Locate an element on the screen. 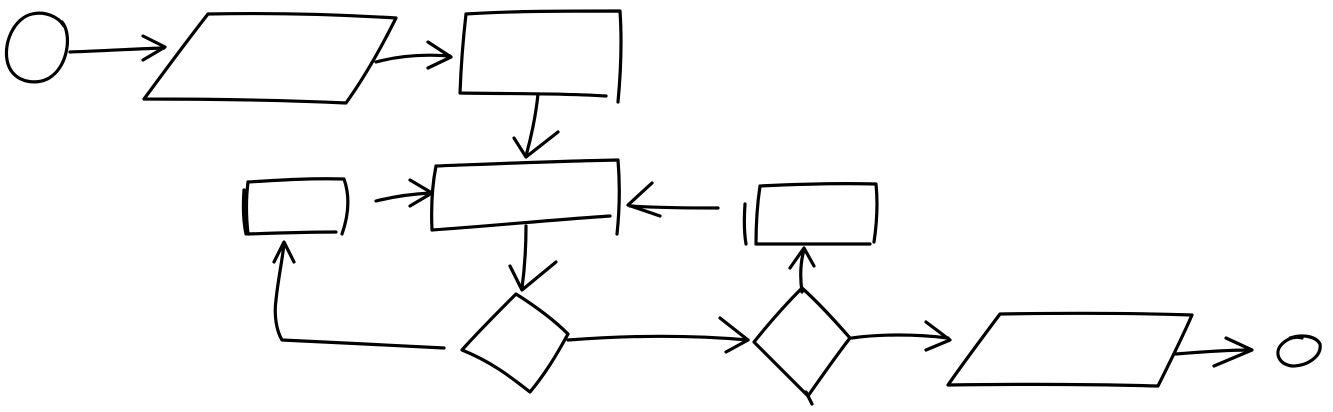 This screenshot has height=412, width=1333. node-output is located at coordinates (1070, 349).